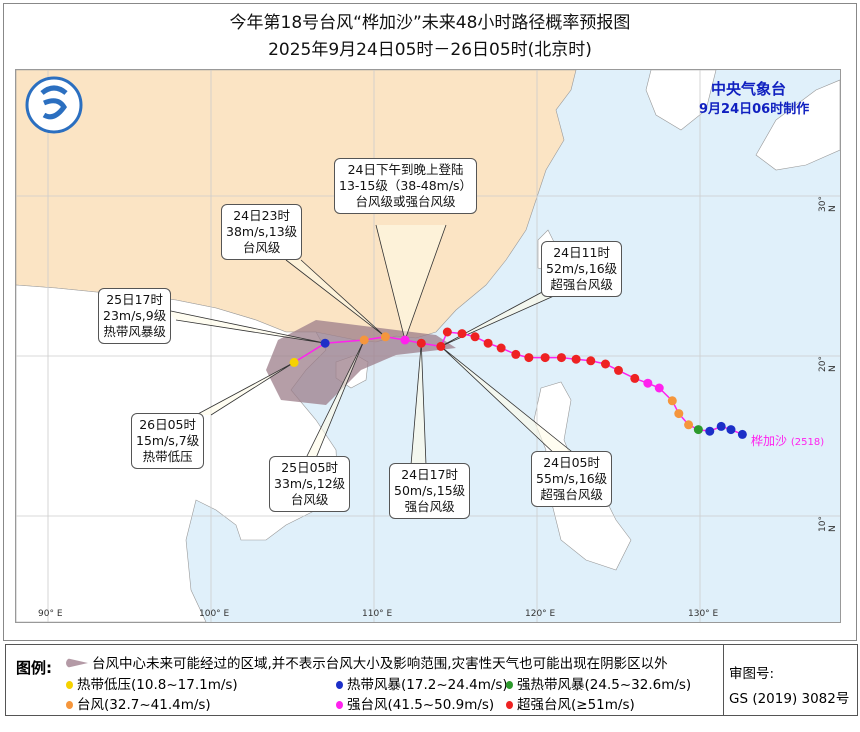 This screenshot has width=860, height=732. I want to click on track-points, so click(518, 383).